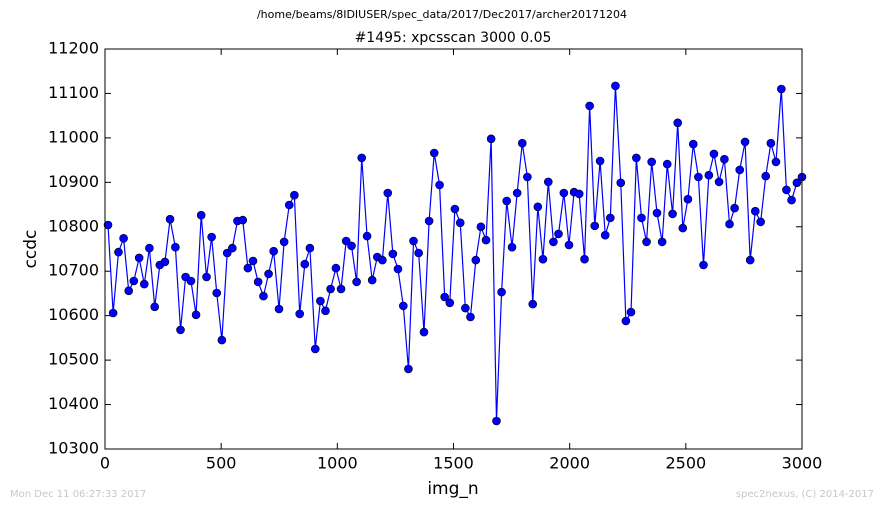 The height and width of the screenshot is (509, 884). Describe the element at coordinates (31, 249) in the screenshot. I see `y-axis-label: ccdc` at that location.